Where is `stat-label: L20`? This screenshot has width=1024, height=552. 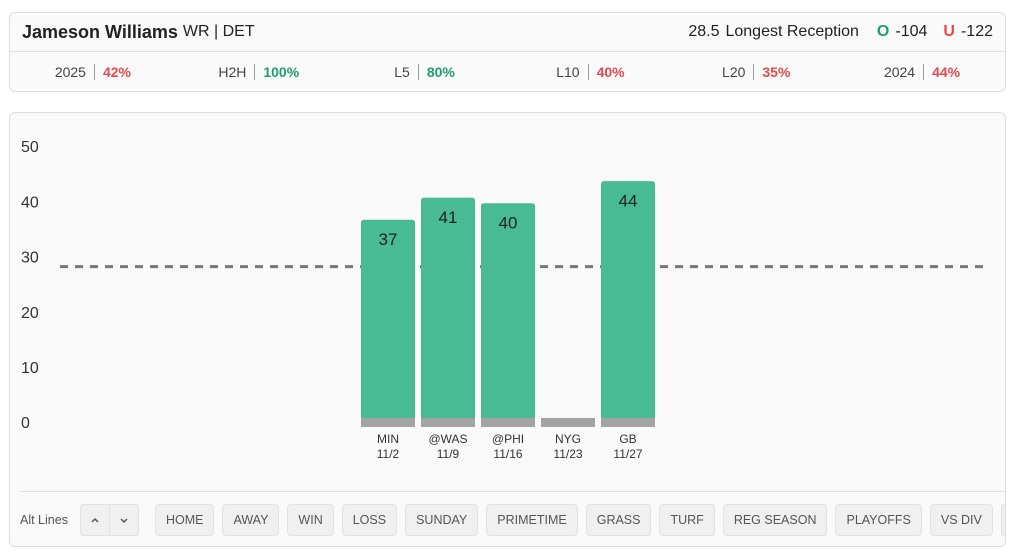 stat-label: L20 is located at coordinates (734, 72).